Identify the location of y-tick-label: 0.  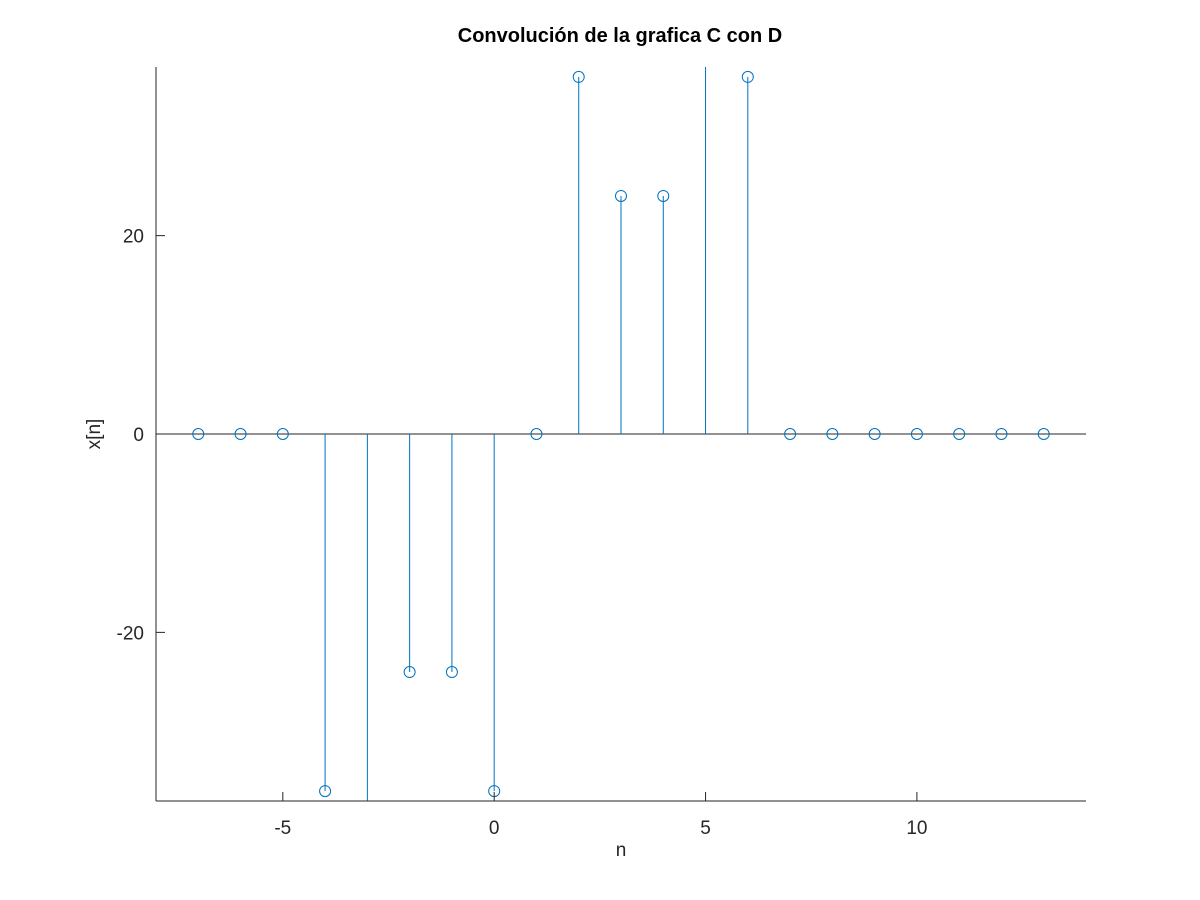
(138, 435).